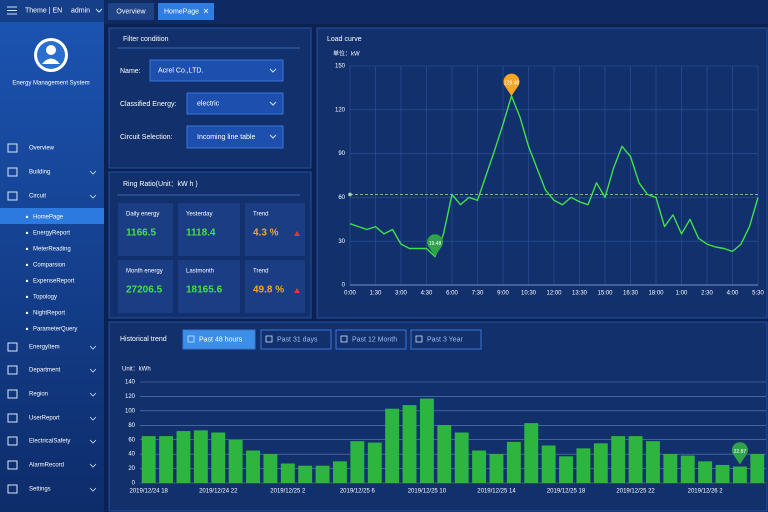  What do you see at coordinates (99, 10) in the screenshot?
I see `user-caret` at bounding box center [99, 10].